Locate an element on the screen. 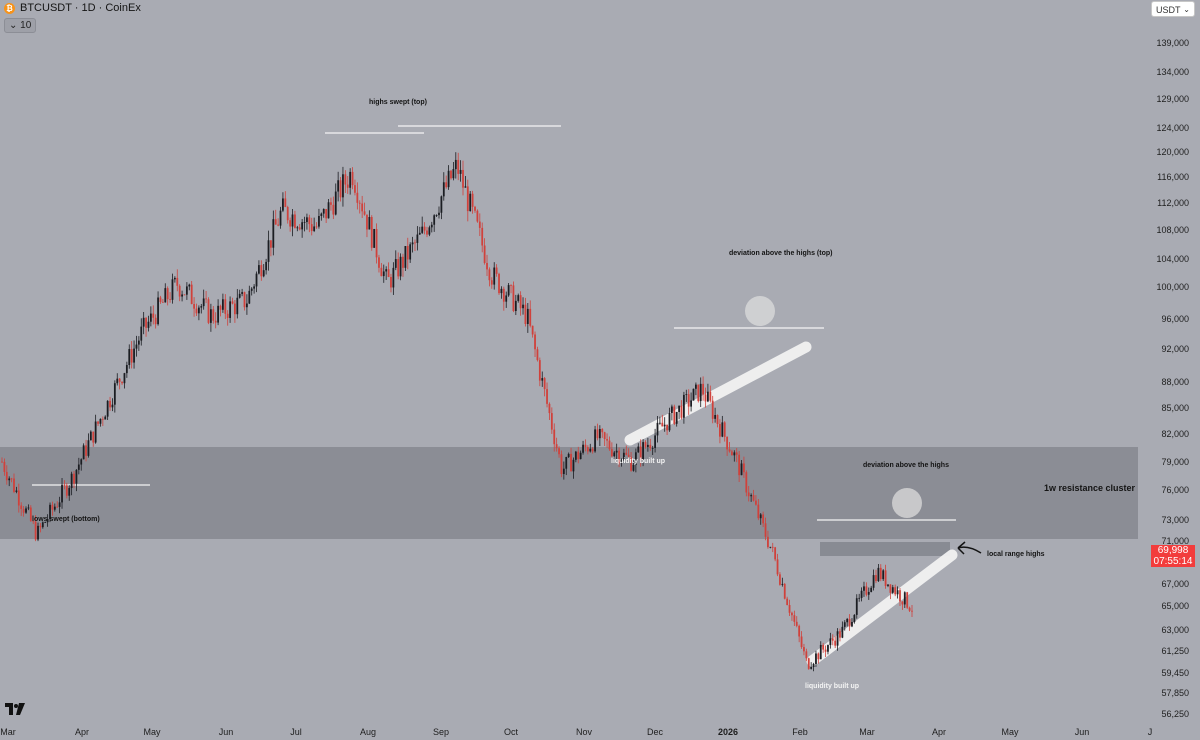 The width and height of the screenshot is (1200, 740). local-range-box is located at coordinates (885, 549).